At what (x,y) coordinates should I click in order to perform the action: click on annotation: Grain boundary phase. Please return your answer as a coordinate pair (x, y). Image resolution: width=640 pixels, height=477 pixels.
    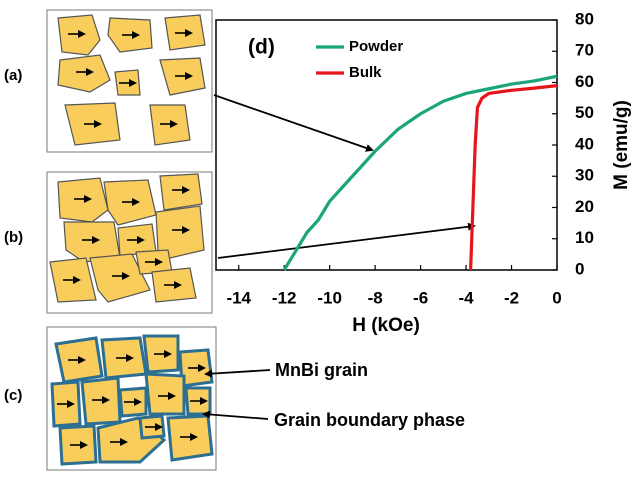
    Looking at the image, I should click on (369, 420).